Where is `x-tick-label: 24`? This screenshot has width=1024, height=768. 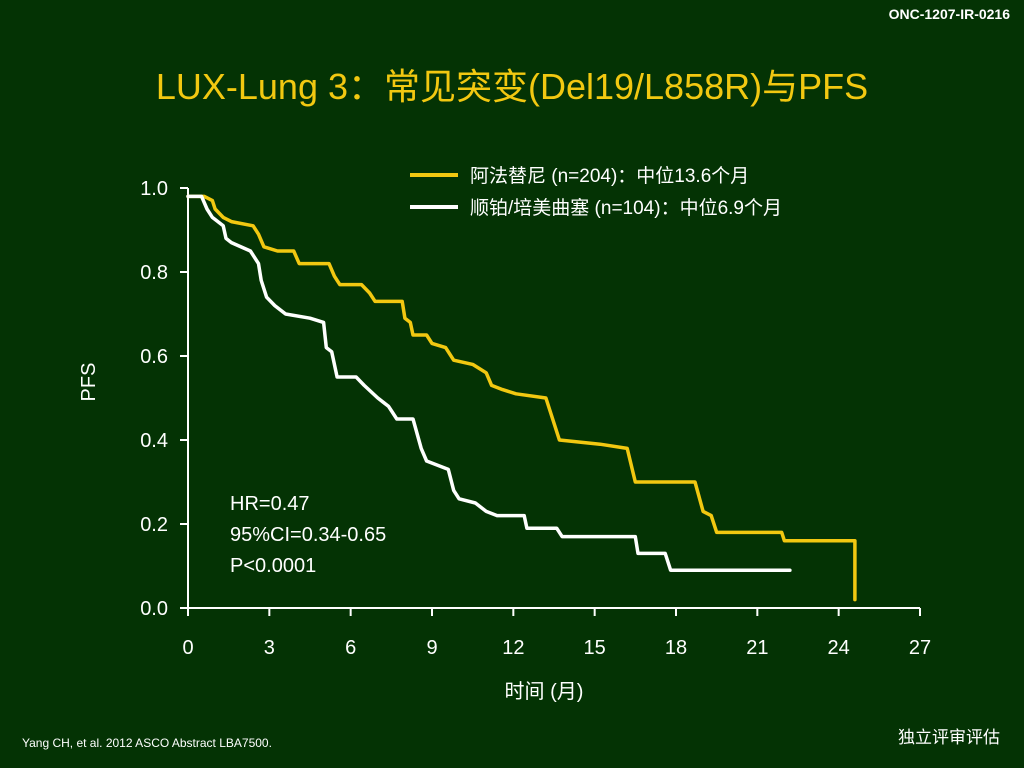
x-tick-label: 24 is located at coordinates (839, 648).